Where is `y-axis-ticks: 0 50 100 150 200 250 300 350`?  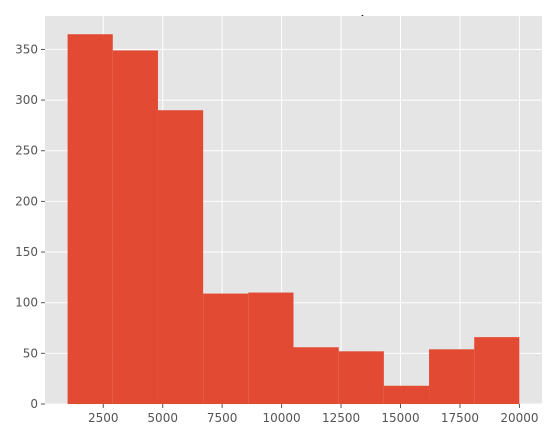 y-axis-ticks: 0 50 100 150 200 250 300 350 is located at coordinates (30, 226).